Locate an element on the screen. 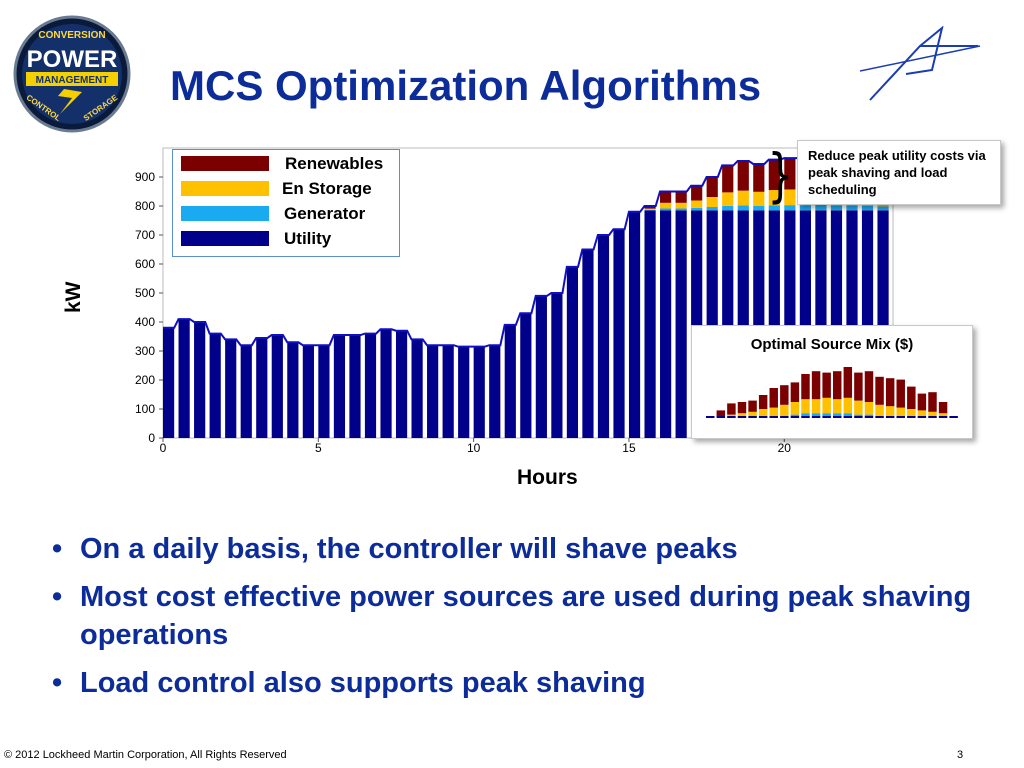  y-tick-label: 300 is located at coordinates (145, 351).